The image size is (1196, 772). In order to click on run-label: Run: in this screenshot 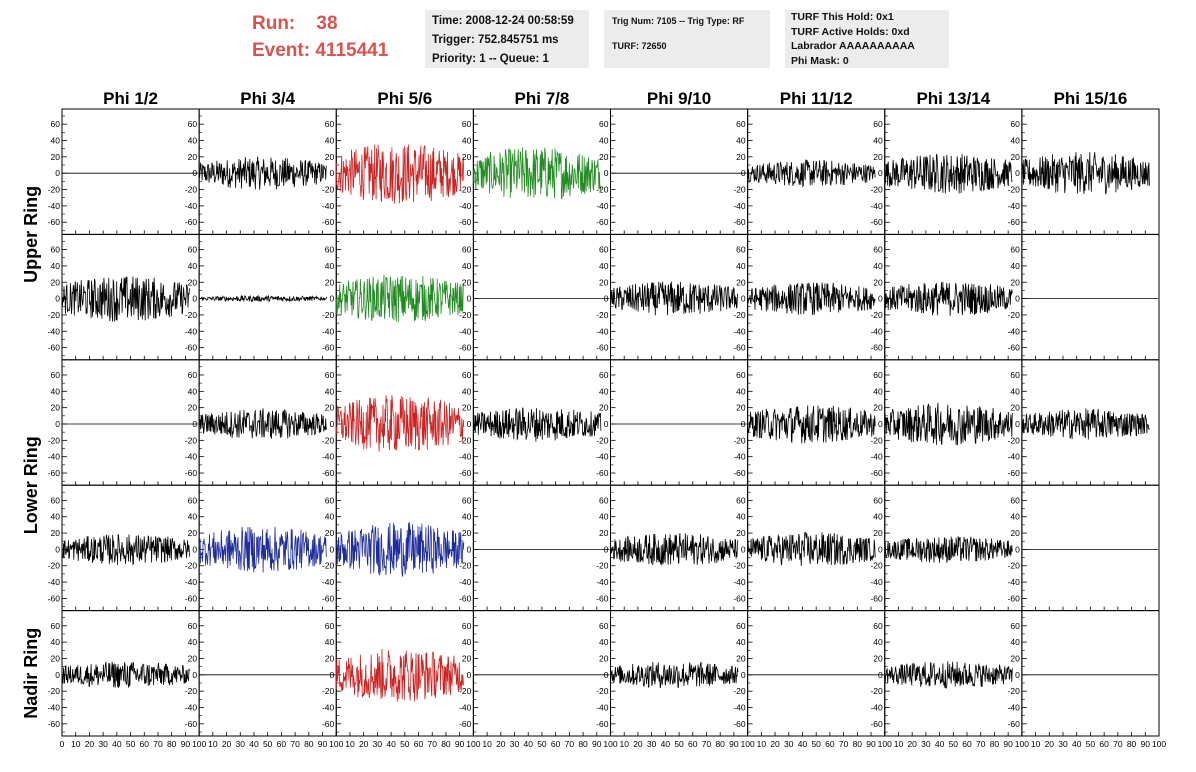, I will do `click(274, 23)`.